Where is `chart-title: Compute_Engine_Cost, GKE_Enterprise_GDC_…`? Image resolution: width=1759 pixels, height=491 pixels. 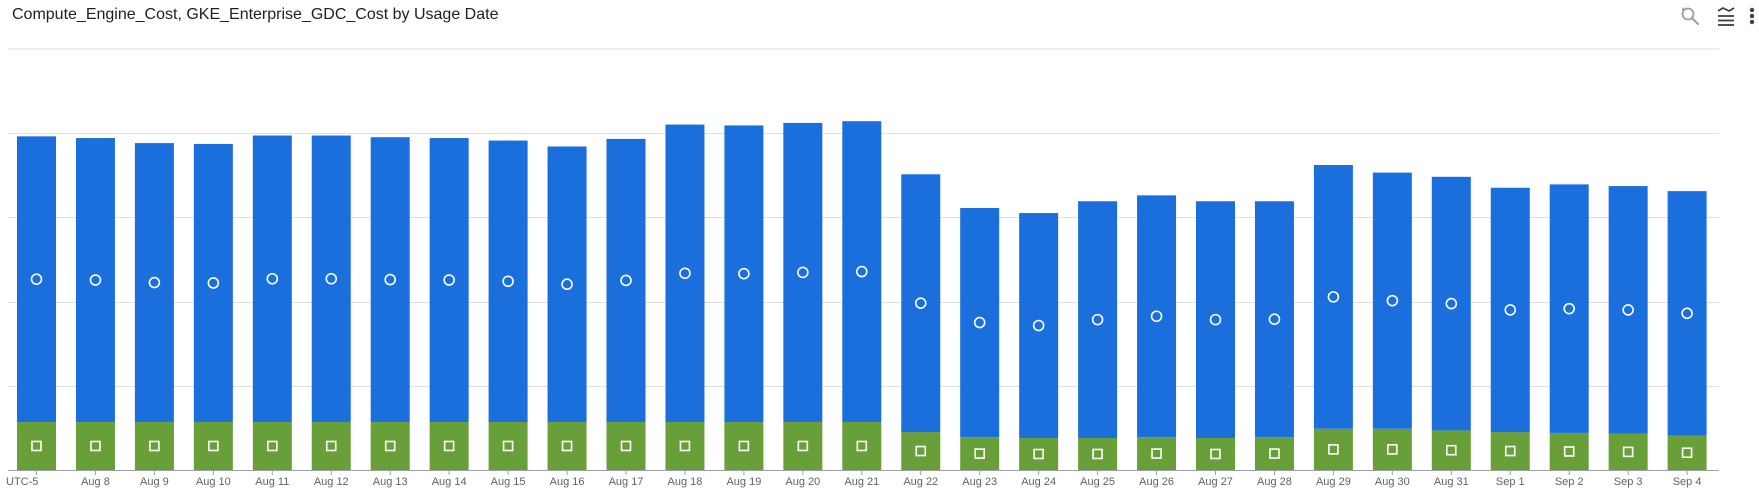 chart-title: Compute_Engine_Cost, GKE_Enterprise_GDC_… is located at coordinates (255, 14).